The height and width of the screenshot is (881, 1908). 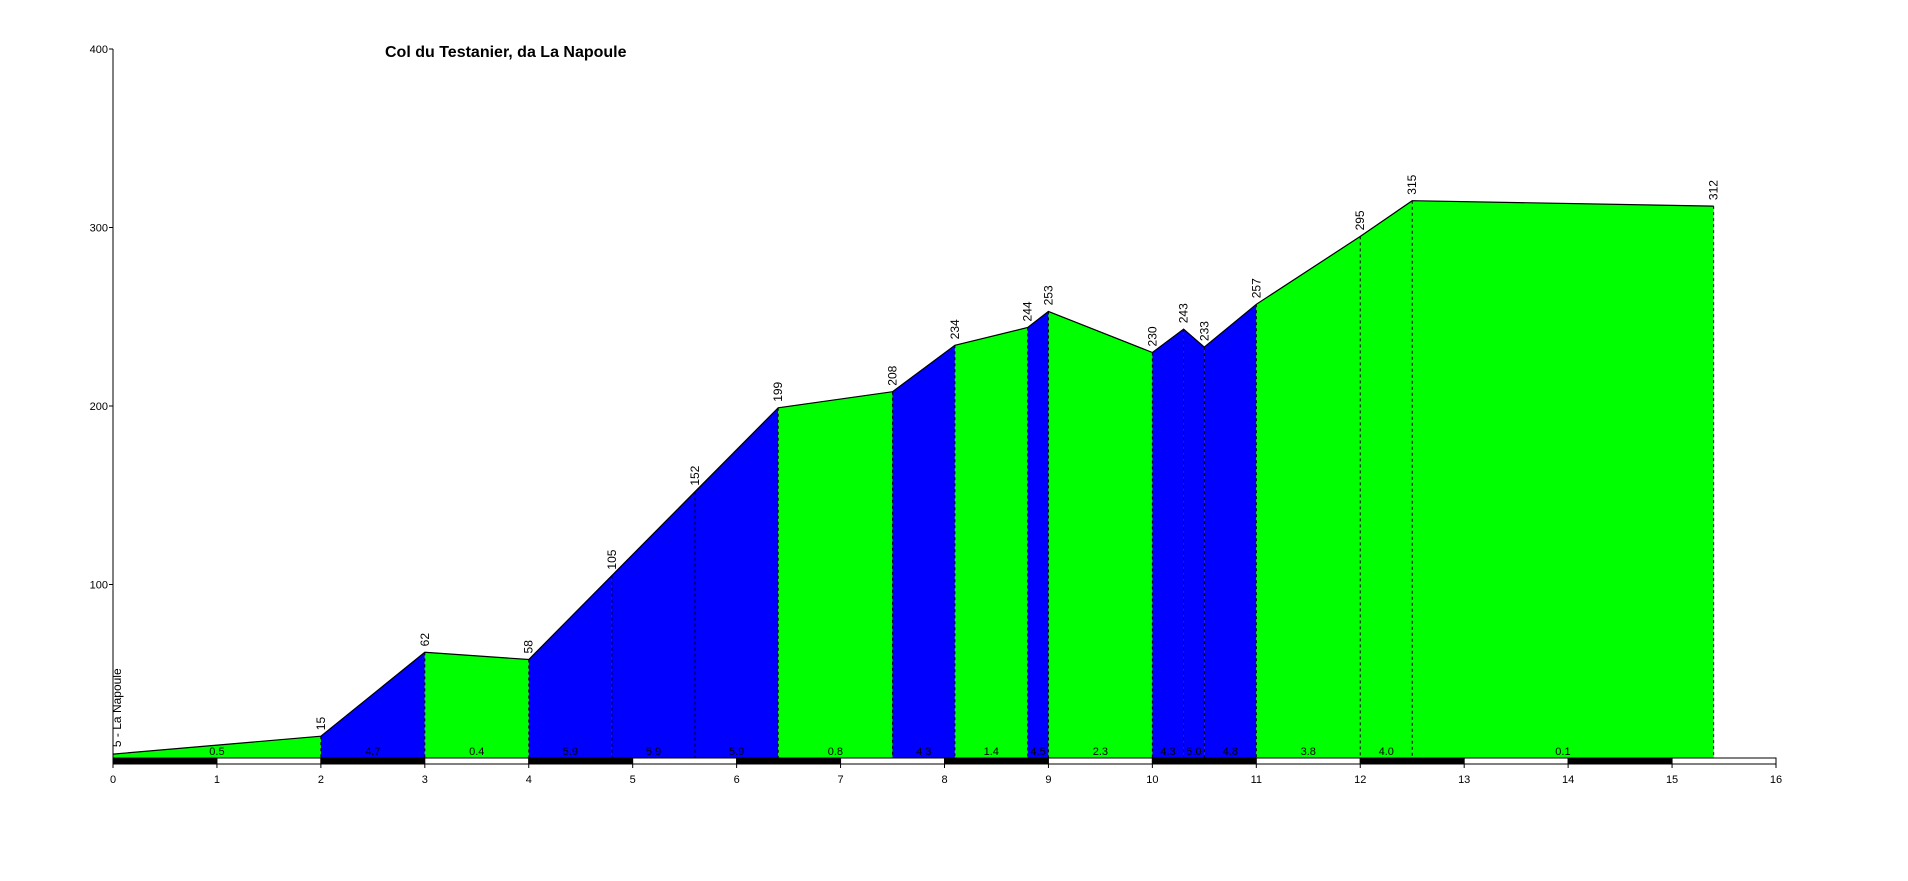 What do you see at coordinates (1204, 331) in the screenshot?
I see `elevation-label-13: 233` at bounding box center [1204, 331].